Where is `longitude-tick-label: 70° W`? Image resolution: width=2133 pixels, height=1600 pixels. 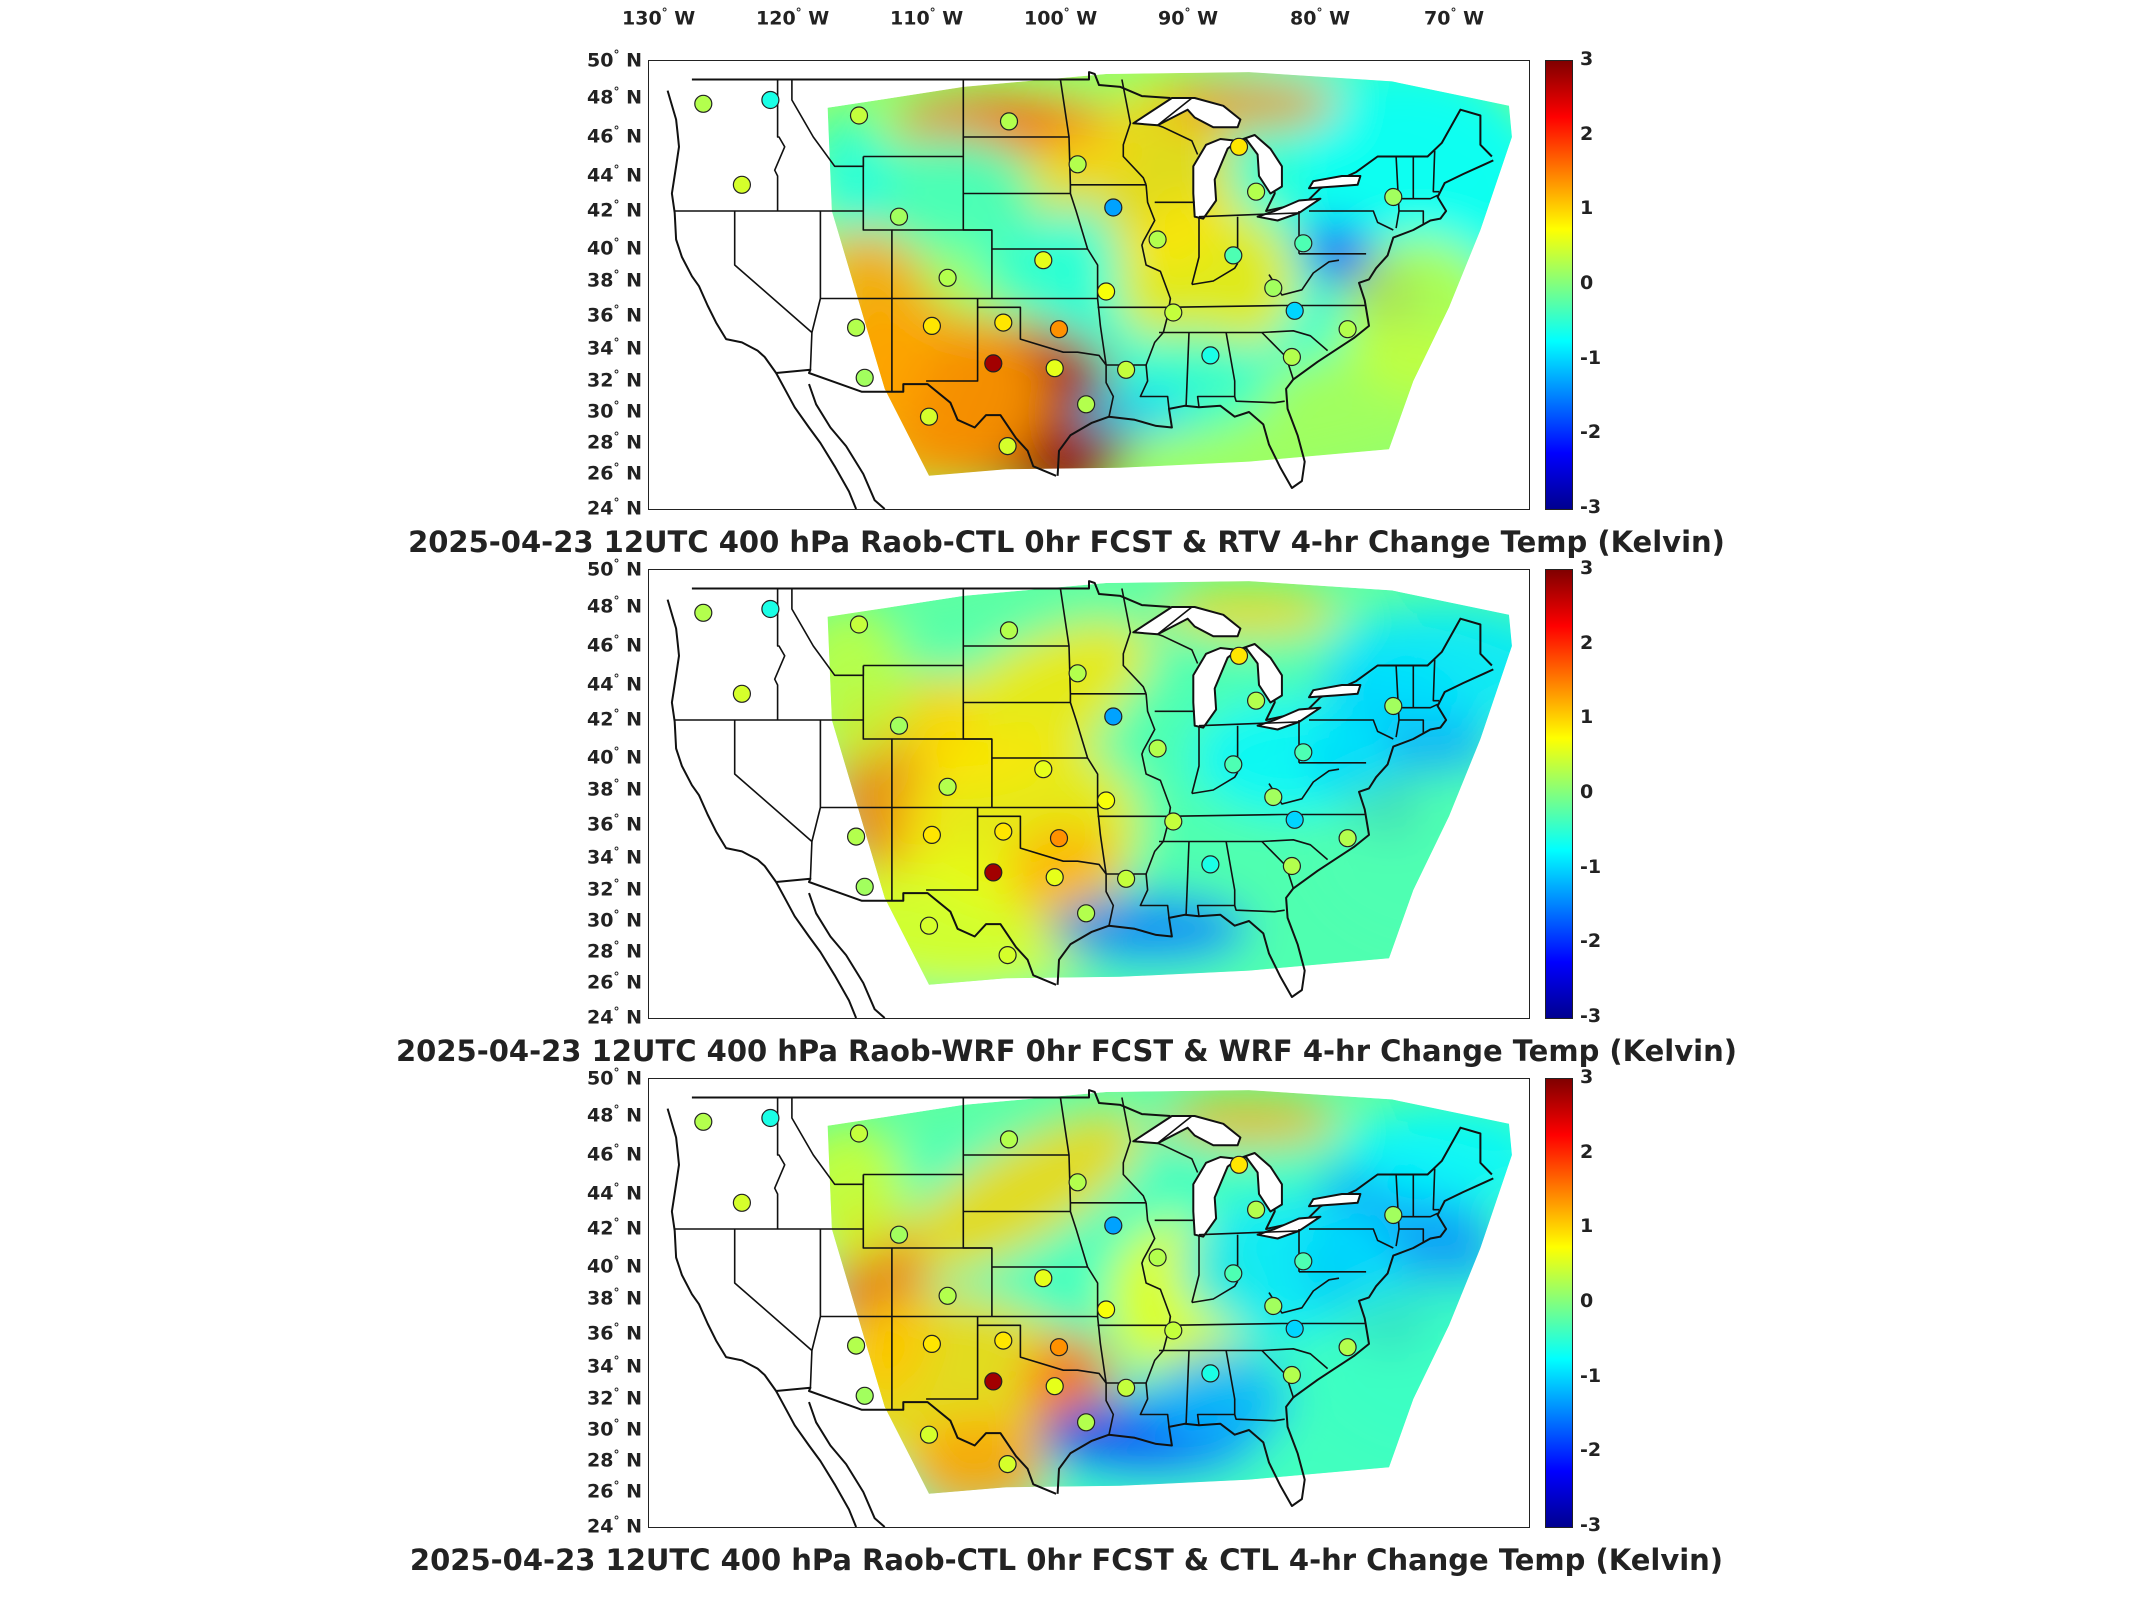
longitude-tick-label: 70° W is located at coordinates (1454, 18).